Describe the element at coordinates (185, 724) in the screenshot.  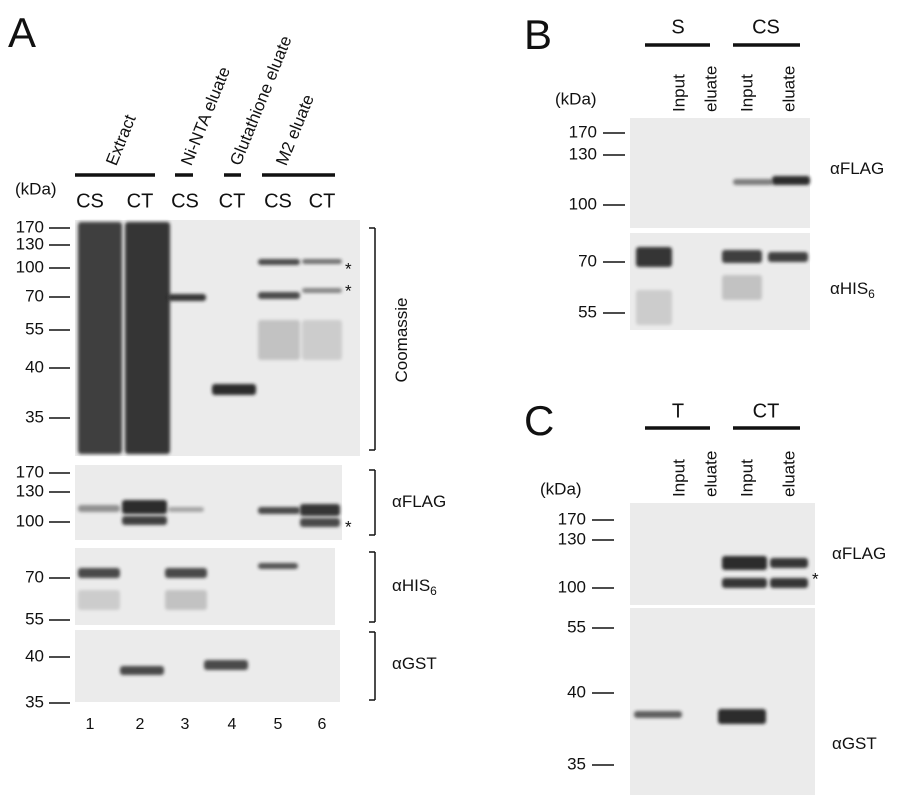
I see `lane-number: 3` at that location.